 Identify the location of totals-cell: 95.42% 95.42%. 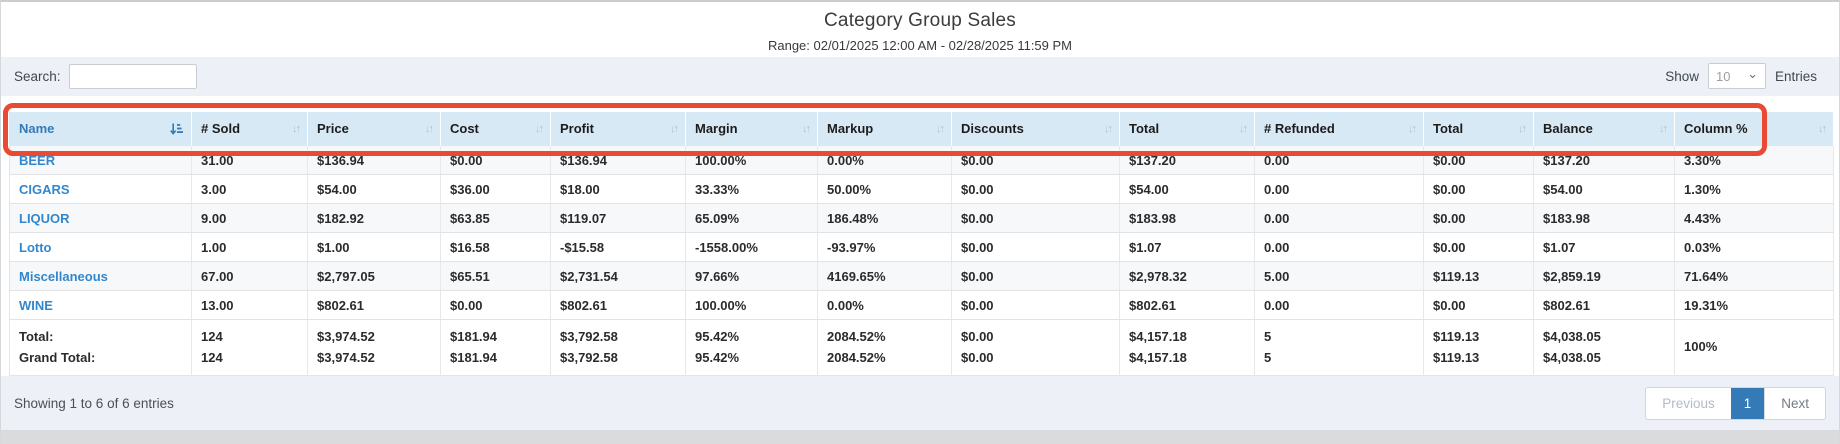
(751, 347).